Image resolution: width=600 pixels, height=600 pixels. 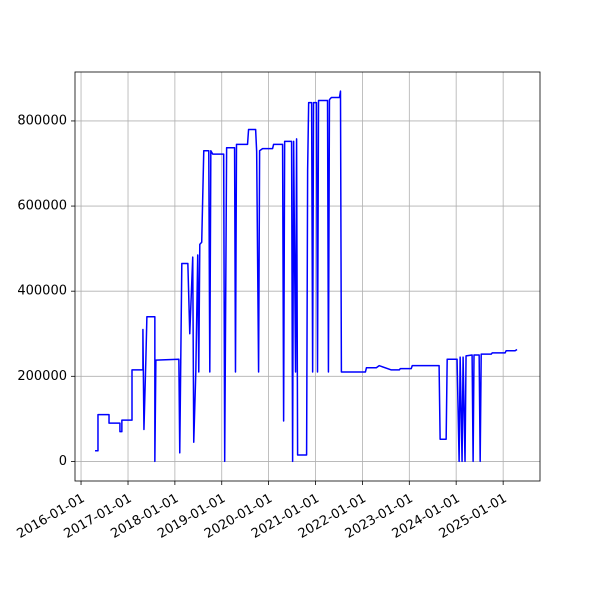 What do you see at coordinates (42, 206) in the screenshot?
I see `y-tick-label: 600000` at bounding box center [42, 206].